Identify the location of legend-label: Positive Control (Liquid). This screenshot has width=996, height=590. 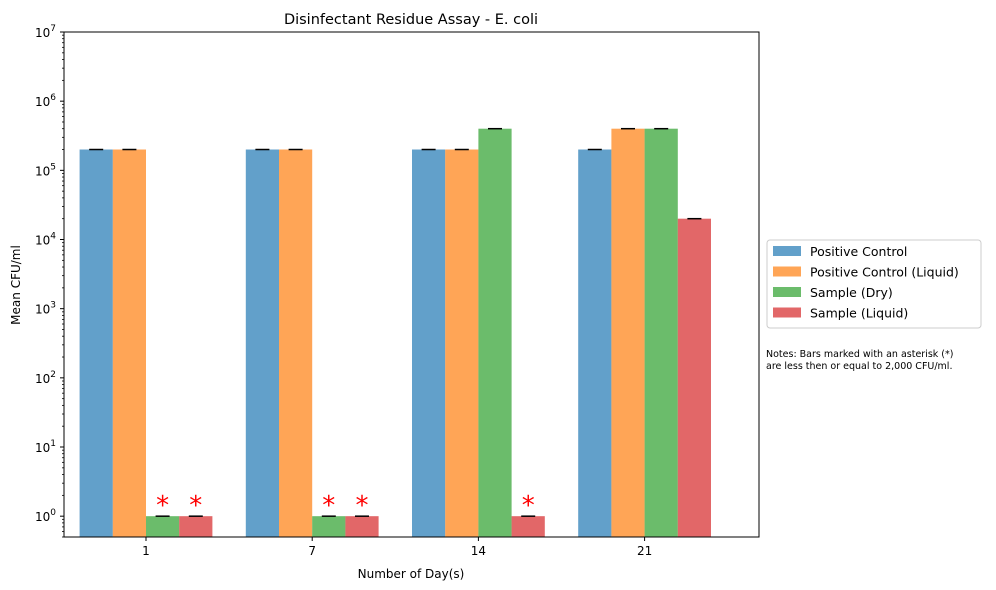
(884, 272).